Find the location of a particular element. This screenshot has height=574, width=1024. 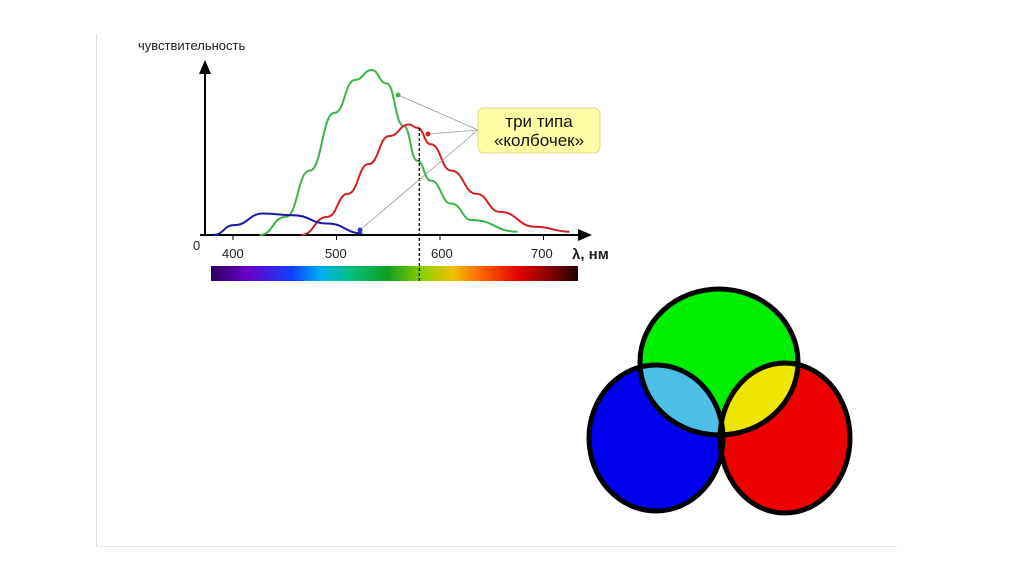

annotation-box is located at coordinates (539, 130).